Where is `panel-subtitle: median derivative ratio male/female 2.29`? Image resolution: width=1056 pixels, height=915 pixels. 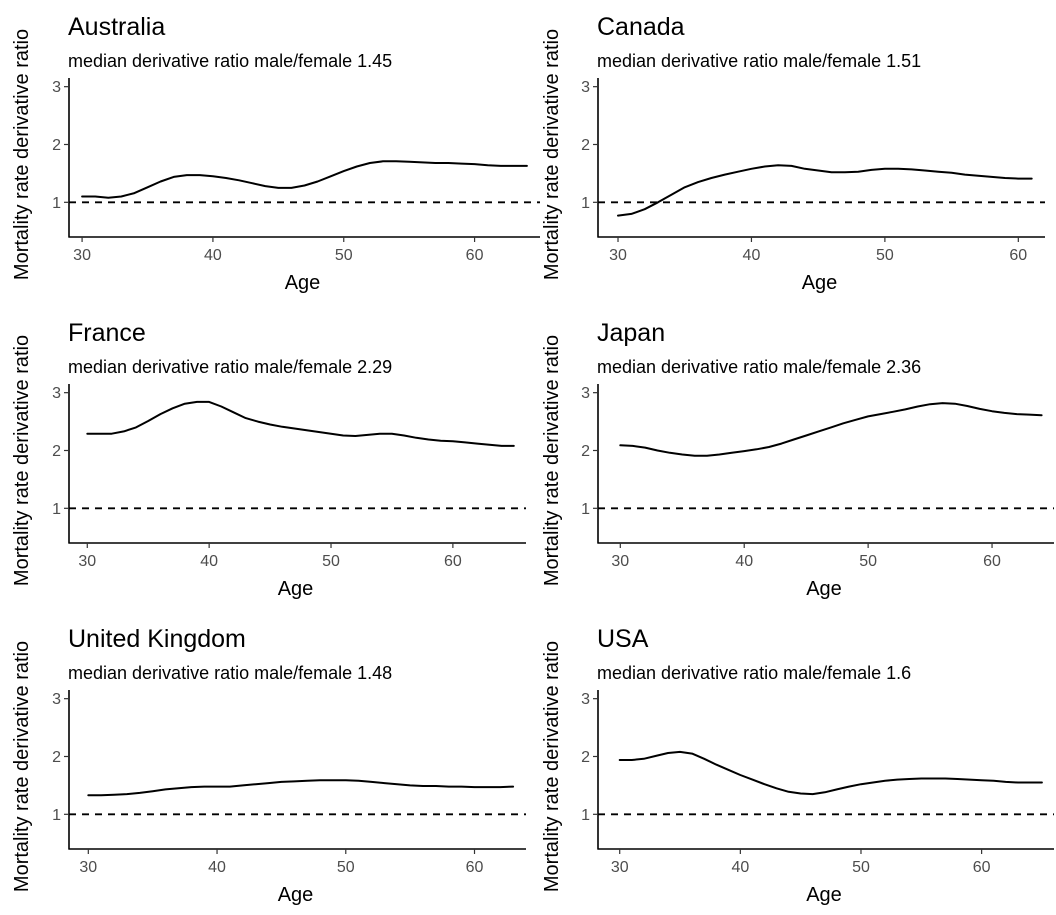 panel-subtitle: median derivative ratio male/female 2.29 is located at coordinates (230, 367).